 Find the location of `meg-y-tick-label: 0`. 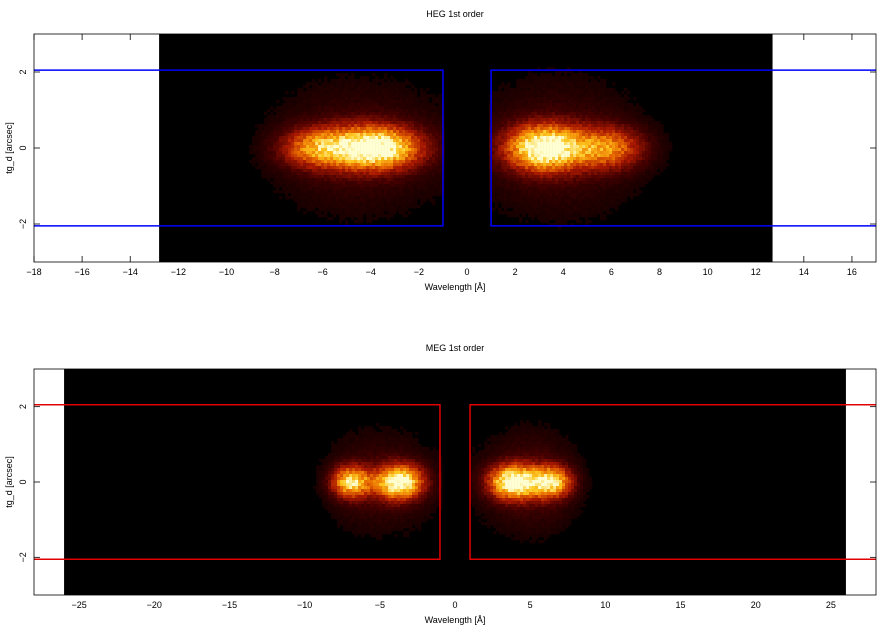

meg-y-tick-label: 0 is located at coordinates (23, 481).